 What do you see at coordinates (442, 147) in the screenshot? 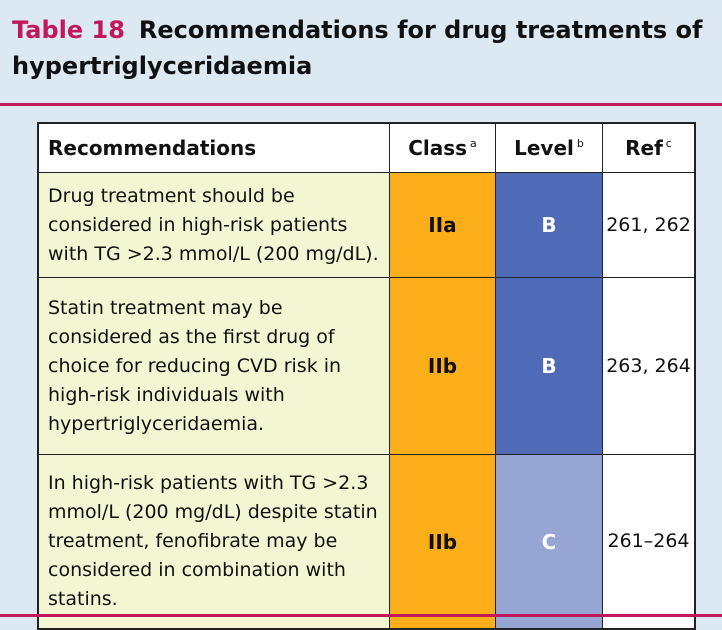
I see `header-class: Class a` at bounding box center [442, 147].